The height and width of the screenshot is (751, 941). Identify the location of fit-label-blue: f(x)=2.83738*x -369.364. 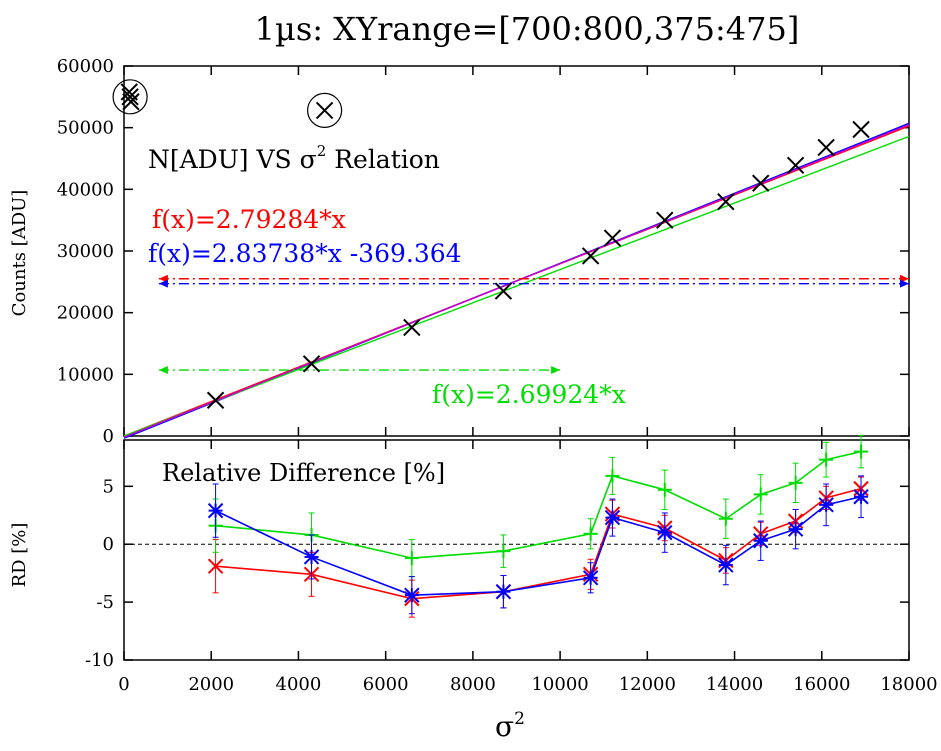
(305, 253).